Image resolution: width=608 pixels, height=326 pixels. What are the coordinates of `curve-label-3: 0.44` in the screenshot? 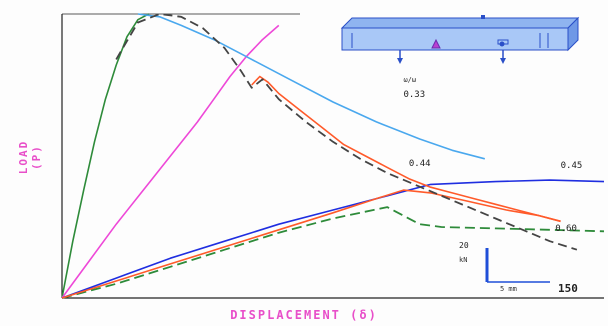 It's located at (419, 163).